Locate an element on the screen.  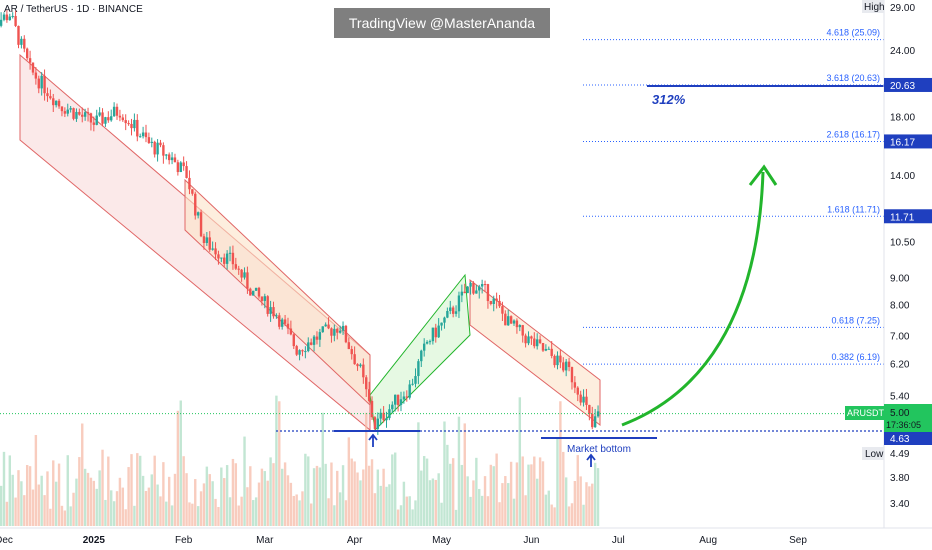
fib-price-tag-label: 16.17 is located at coordinates (902, 142).